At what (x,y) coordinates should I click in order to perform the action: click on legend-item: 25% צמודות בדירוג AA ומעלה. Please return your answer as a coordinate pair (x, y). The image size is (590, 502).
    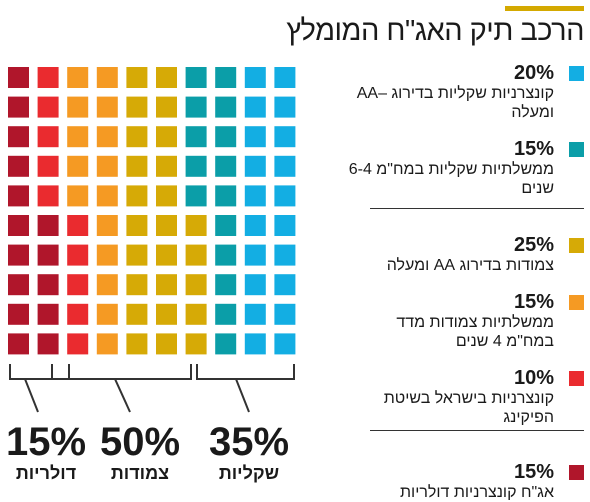
    Looking at the image, I should click on (465, 254).